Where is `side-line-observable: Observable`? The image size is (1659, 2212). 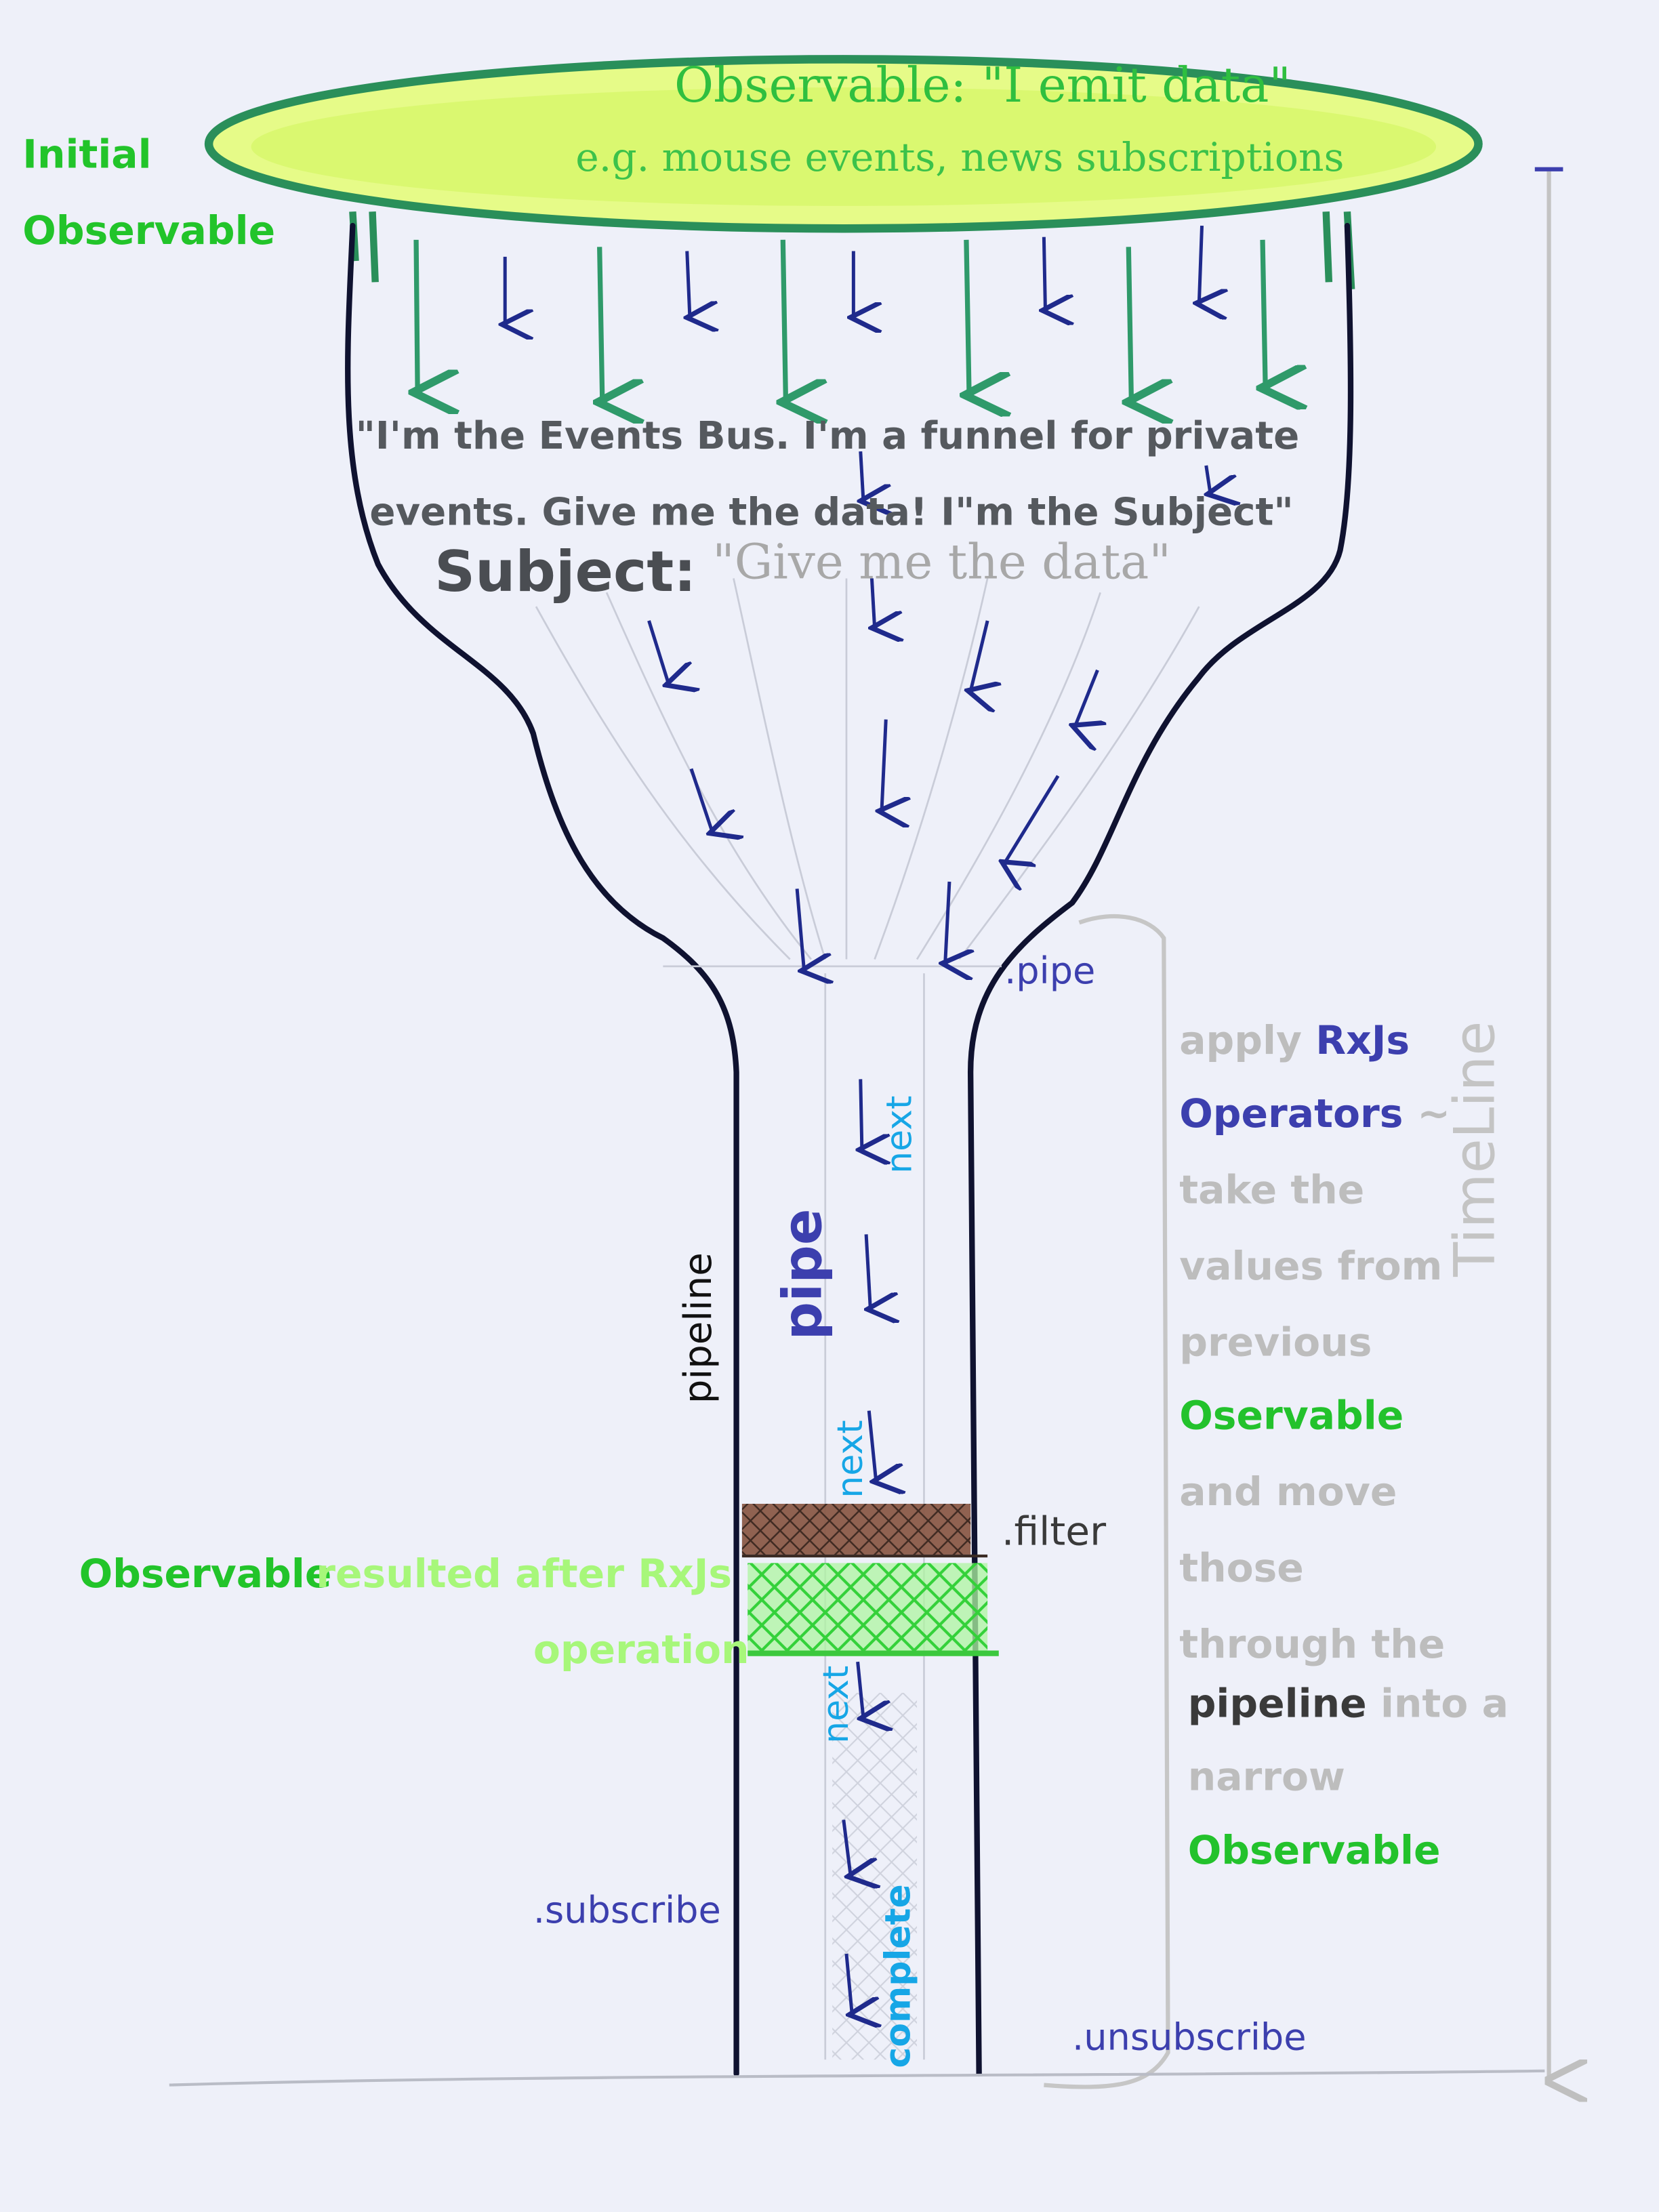 side-line-observable: Observable is located at coordinates (1314, 1850).